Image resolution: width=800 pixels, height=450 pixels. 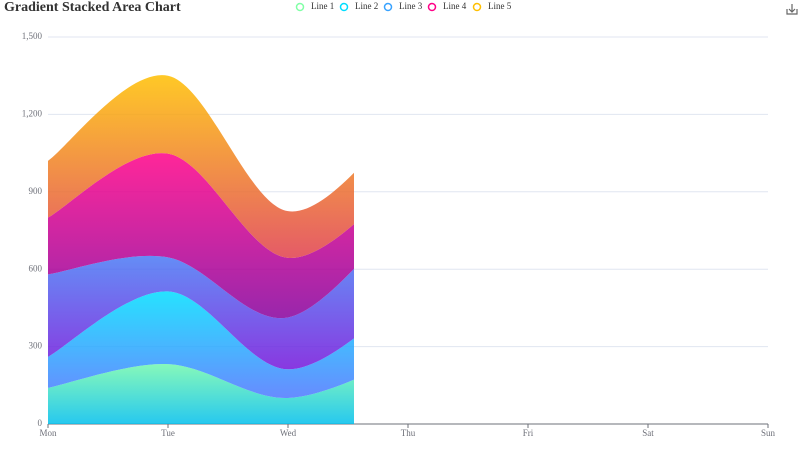 I want to click on y-tick-label: 900, so click(x=36, y=191).